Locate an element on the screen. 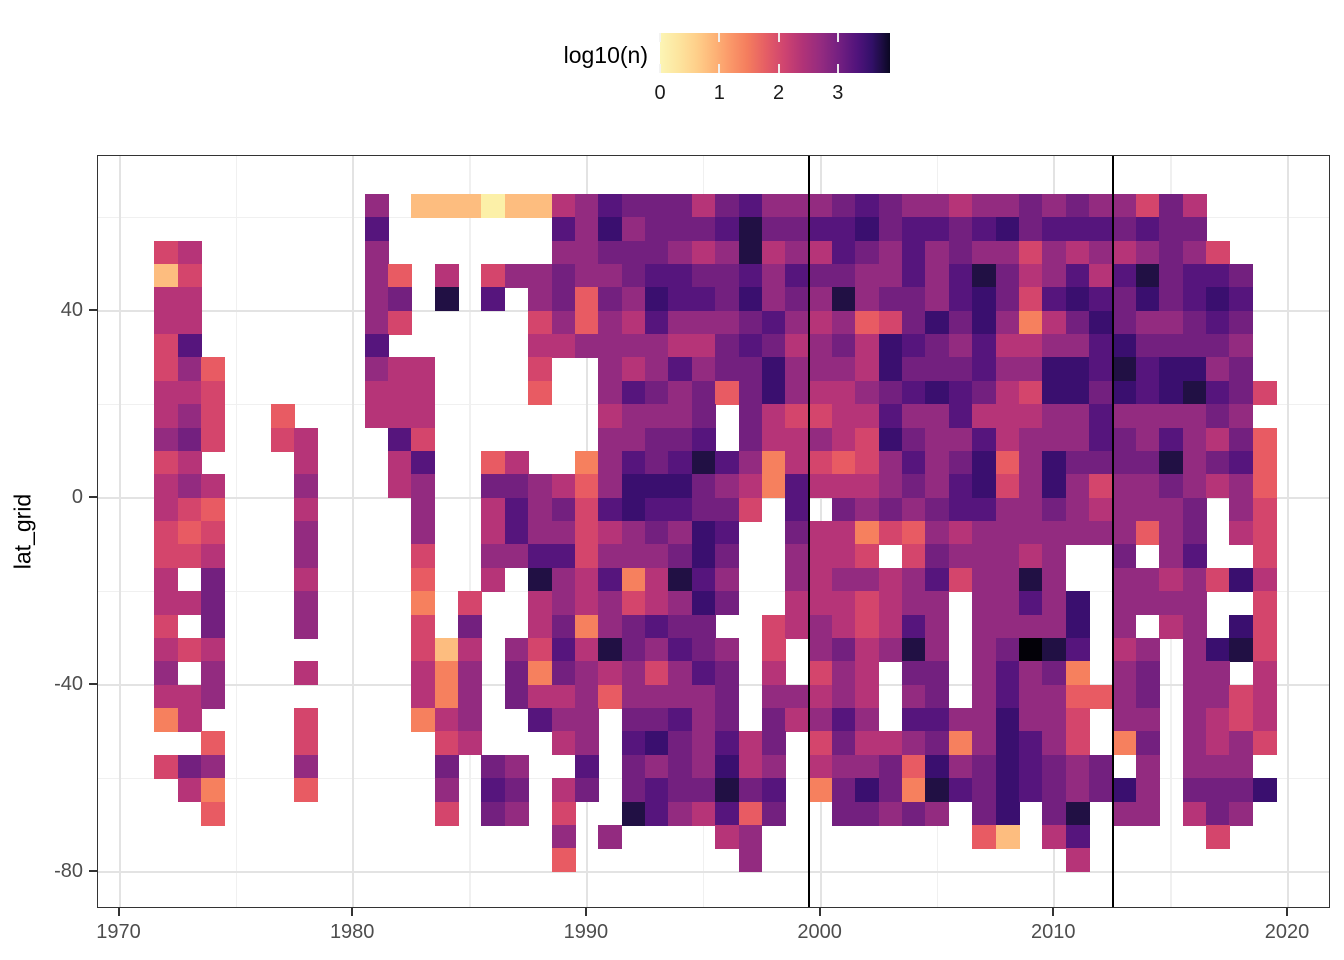  gridline-minor is located at coordinates (236, 531).